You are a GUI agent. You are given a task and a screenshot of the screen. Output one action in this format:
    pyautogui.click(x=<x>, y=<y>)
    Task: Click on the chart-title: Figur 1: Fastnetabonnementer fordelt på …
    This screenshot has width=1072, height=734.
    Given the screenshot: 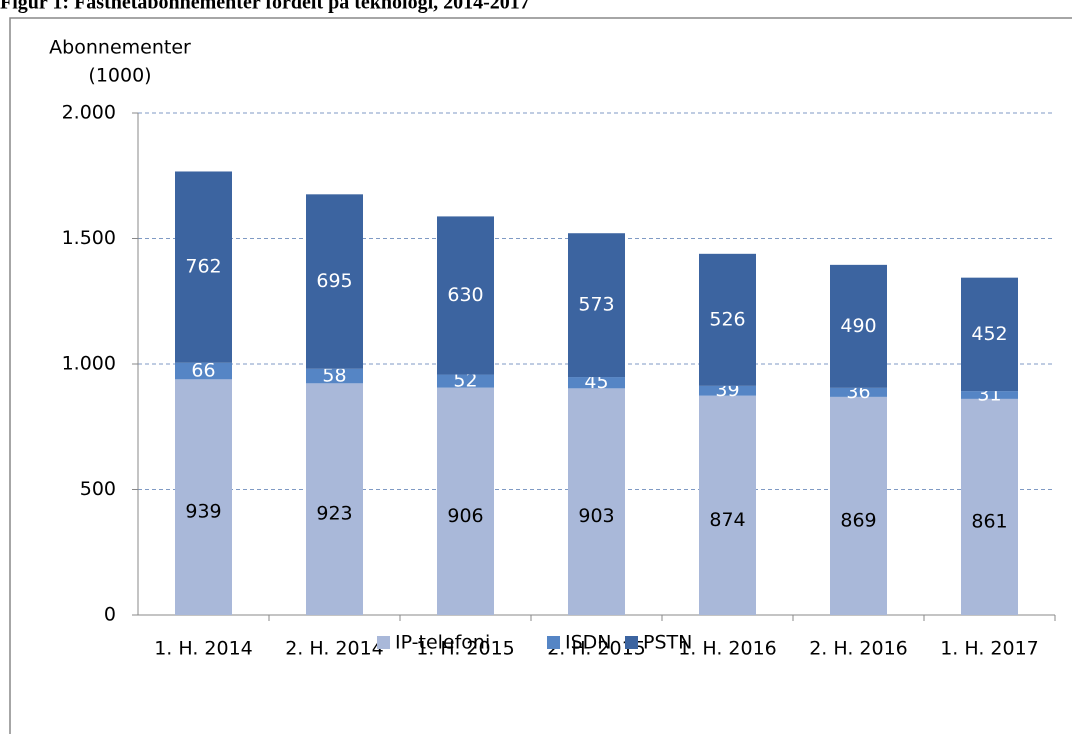 What is the action you would take?
    pyautogui.click(x=265, y=7)
    